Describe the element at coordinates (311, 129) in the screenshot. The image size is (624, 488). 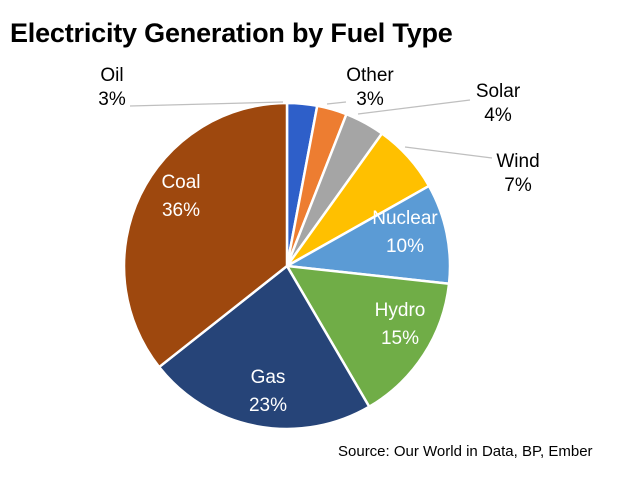
I see `leader-lines` at that location.